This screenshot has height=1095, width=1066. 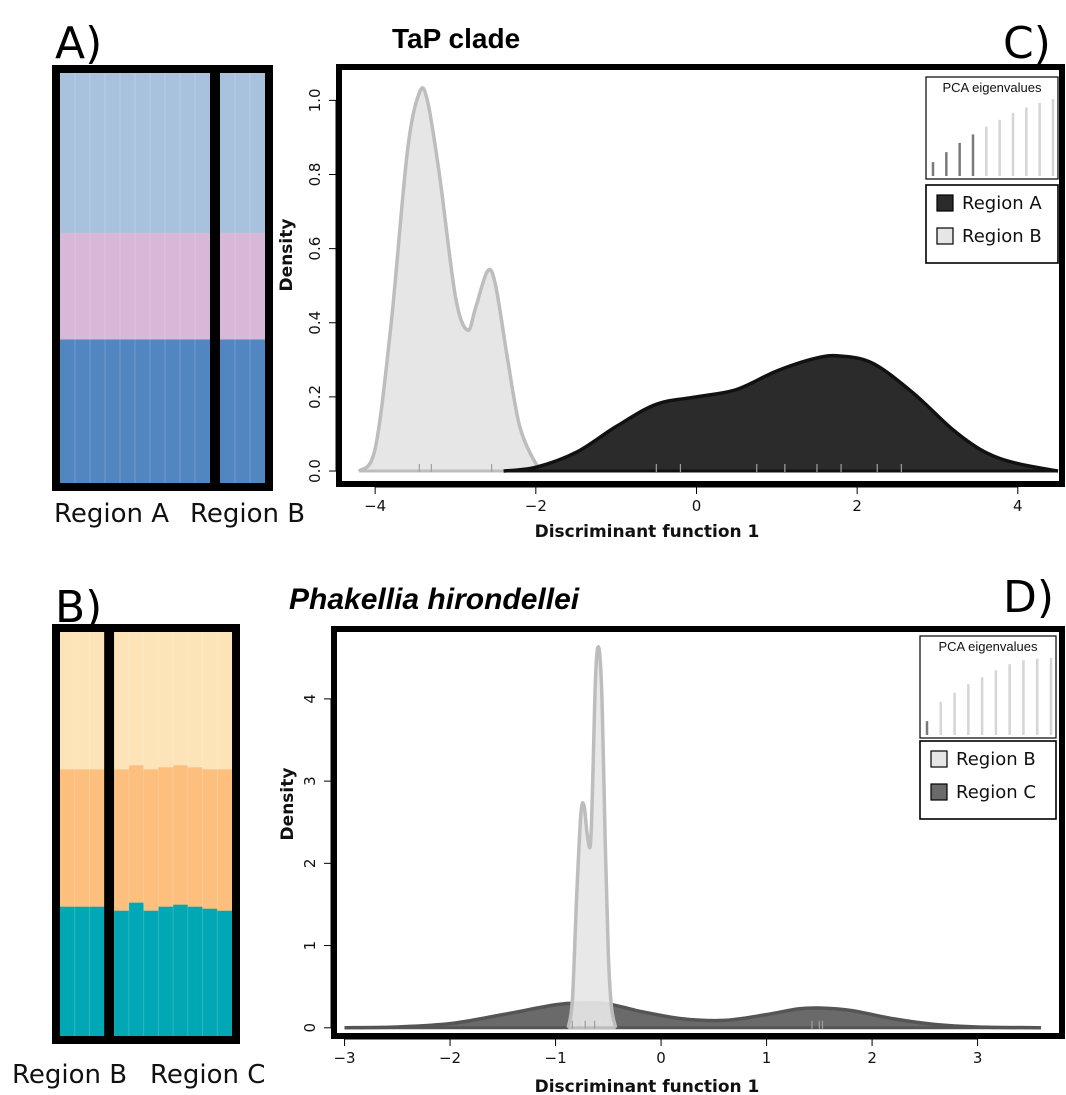 I want to click on x-tick-label-c-1: −2, so click(x=536, y=506).